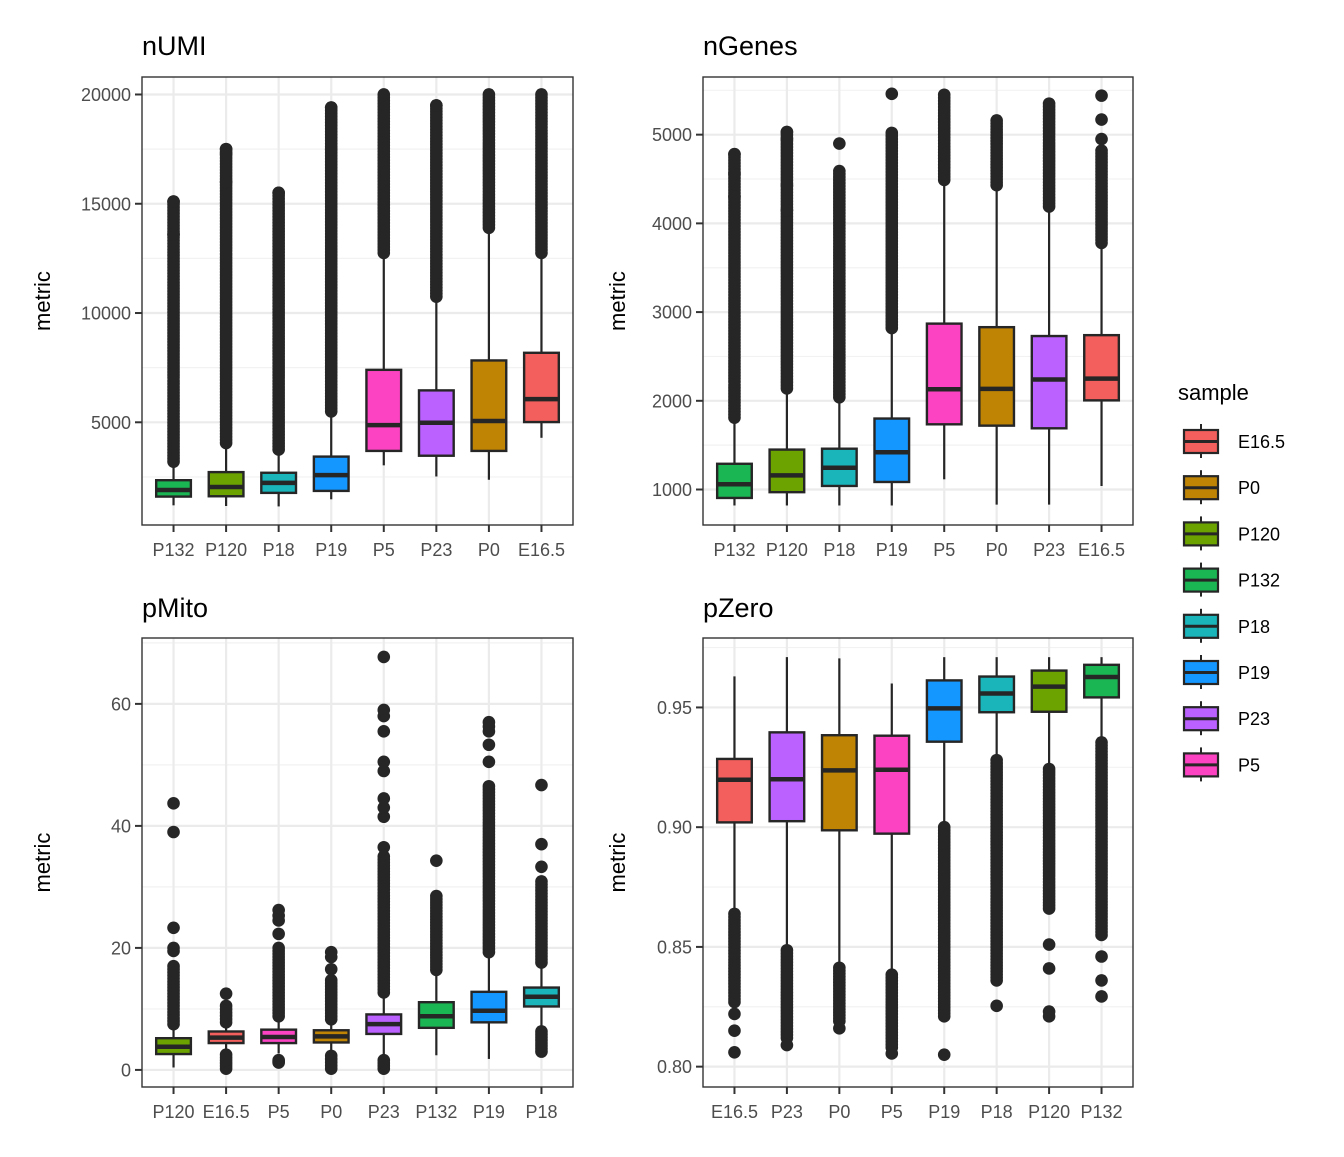 The image size is (1344, 1157). I want to click on legend-label: P120, so click(1259, 534).